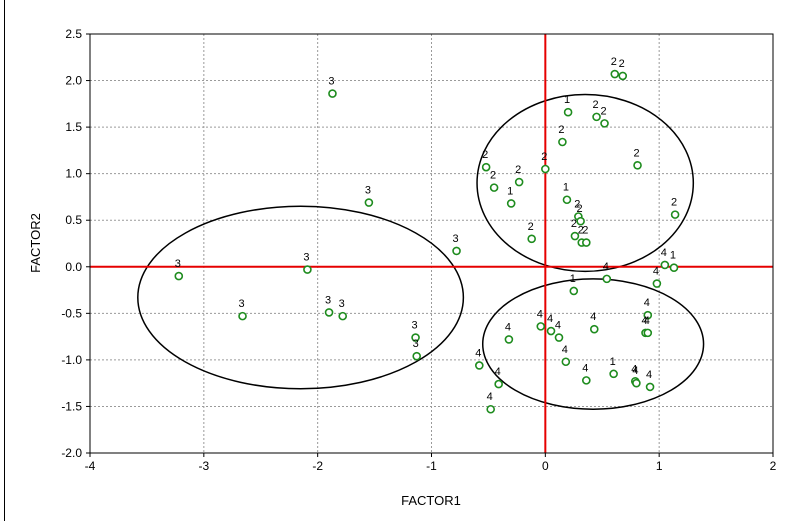  I want to click on x-tick-labels: -4 -3 -2 -1 0 1 2, so click(431, 466).